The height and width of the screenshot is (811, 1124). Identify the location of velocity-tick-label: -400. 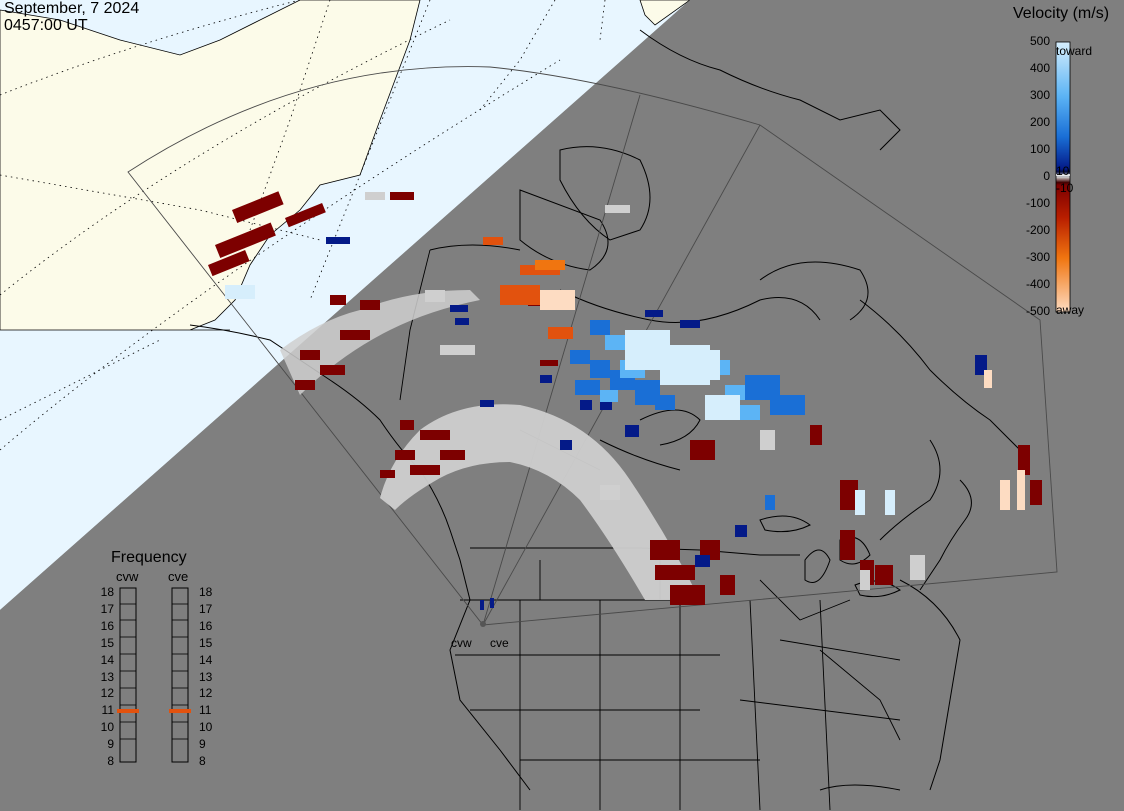
(1037, 284).